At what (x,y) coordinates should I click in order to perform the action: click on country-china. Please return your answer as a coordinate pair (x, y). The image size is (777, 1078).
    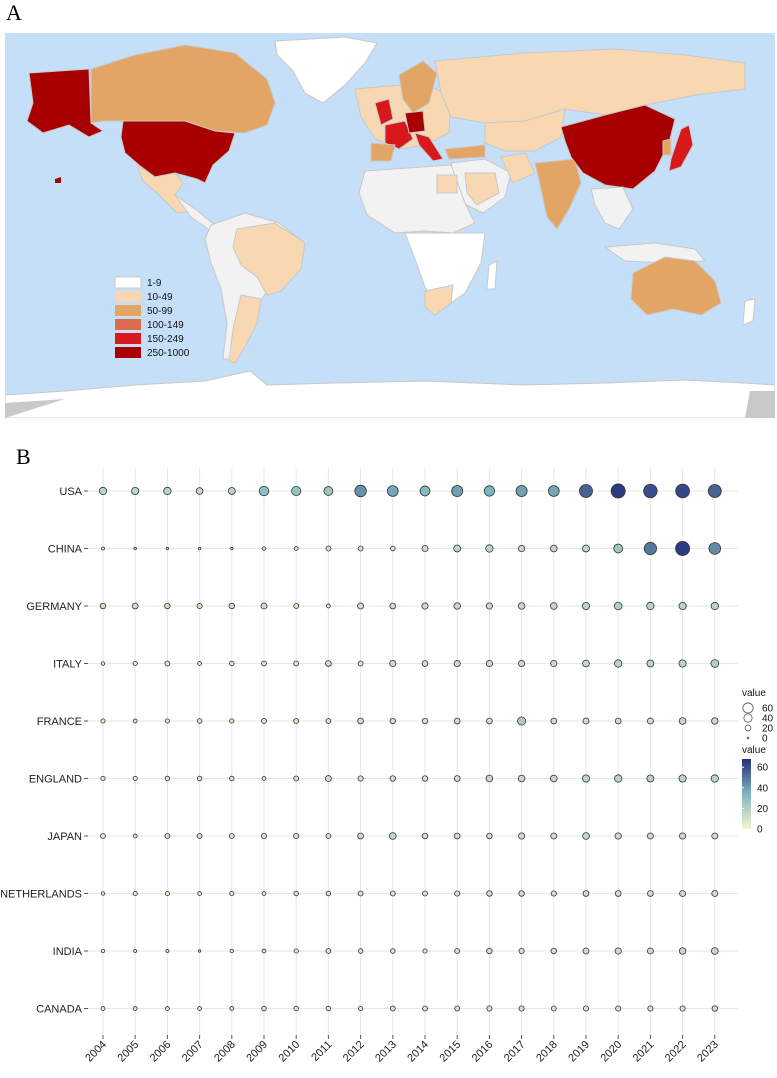
    Looking at the image, I should click on (618, 147).